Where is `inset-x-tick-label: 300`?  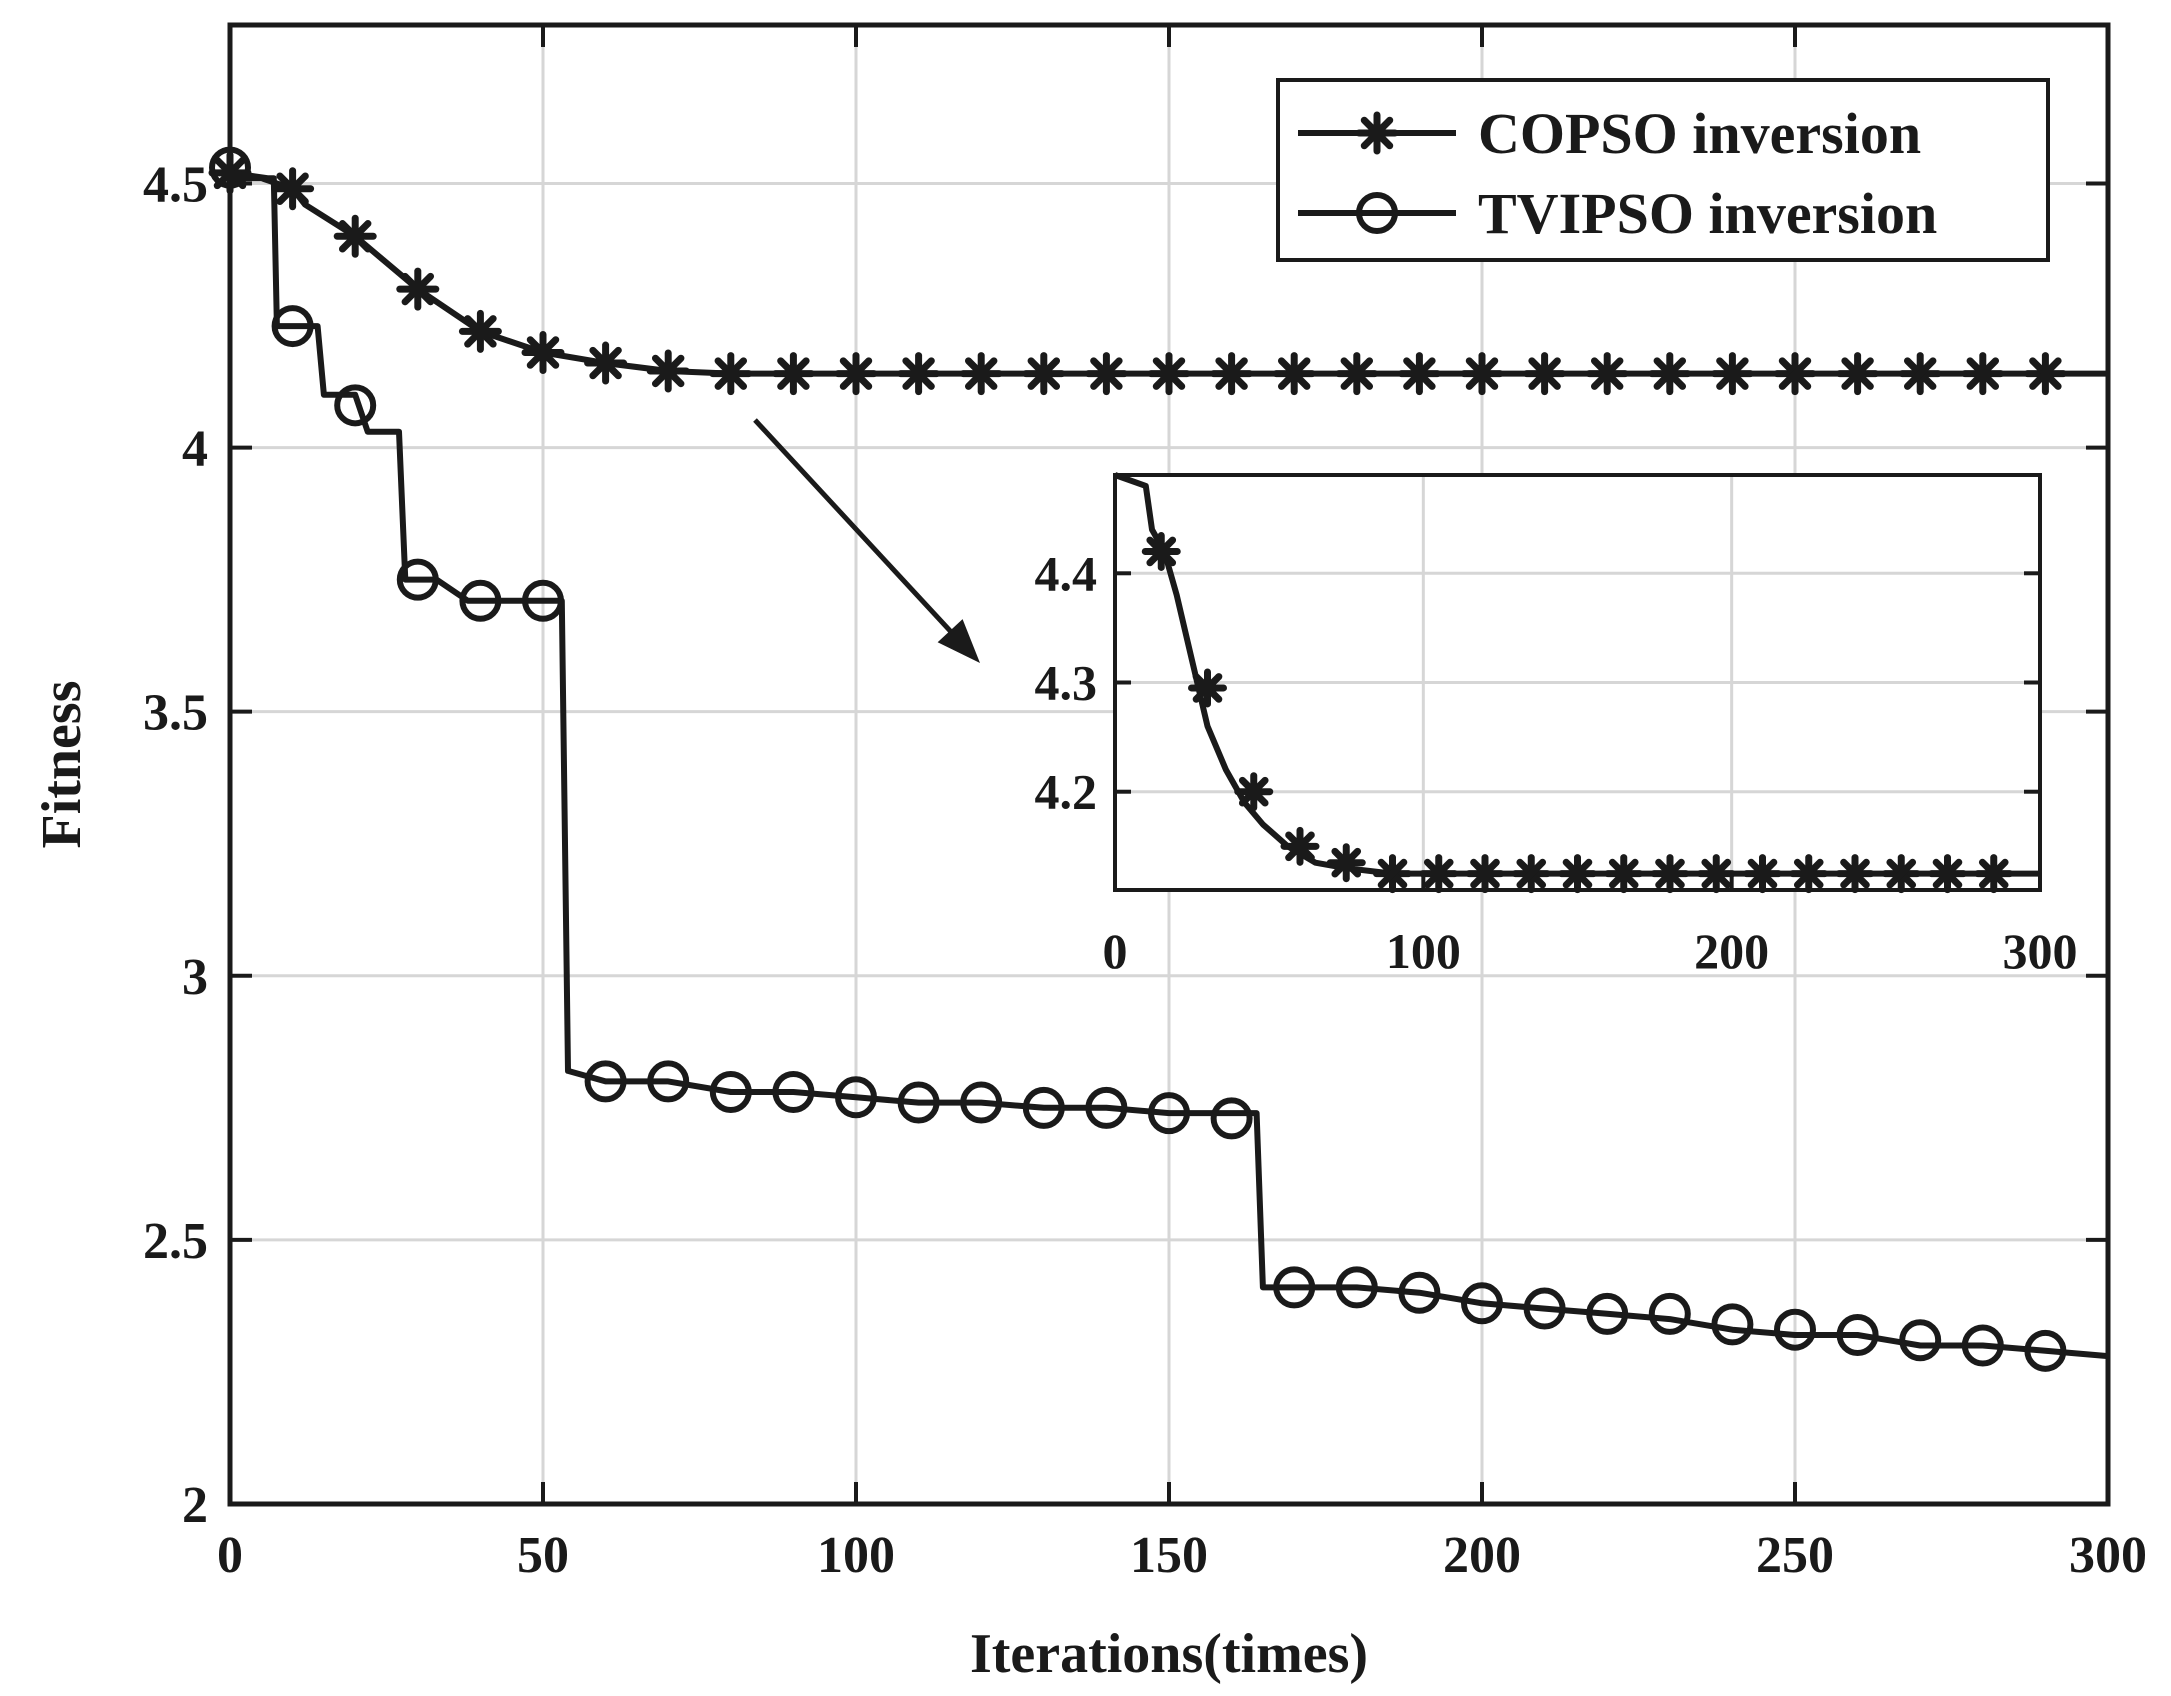 inset-x-tick-label: 300 is located at coordinates (2040, 951).